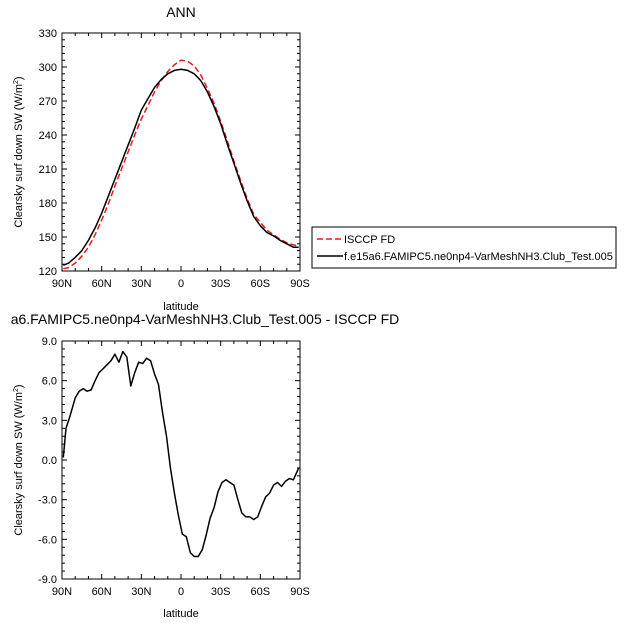 The image size is (627, 625). I want to click on y-tick-label: -9.0, so click(47, 580).